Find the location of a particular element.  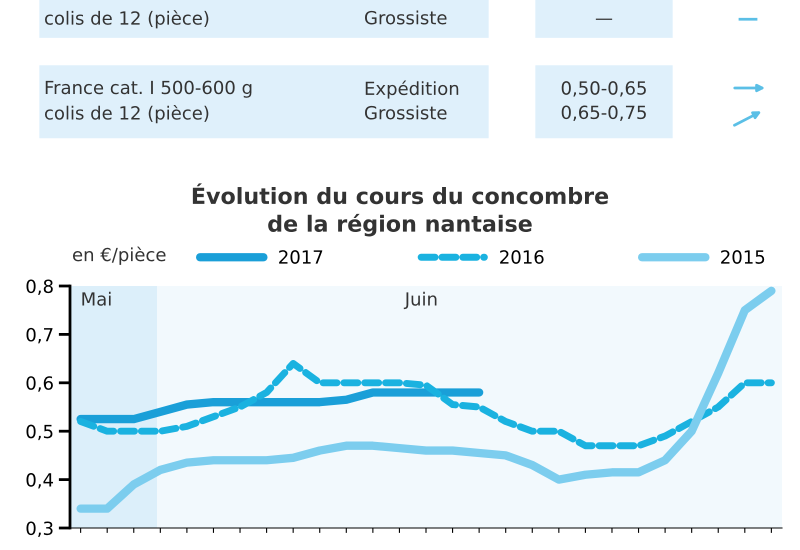

text: colis de 12 (pièce) is located at coordinates (126, 19).